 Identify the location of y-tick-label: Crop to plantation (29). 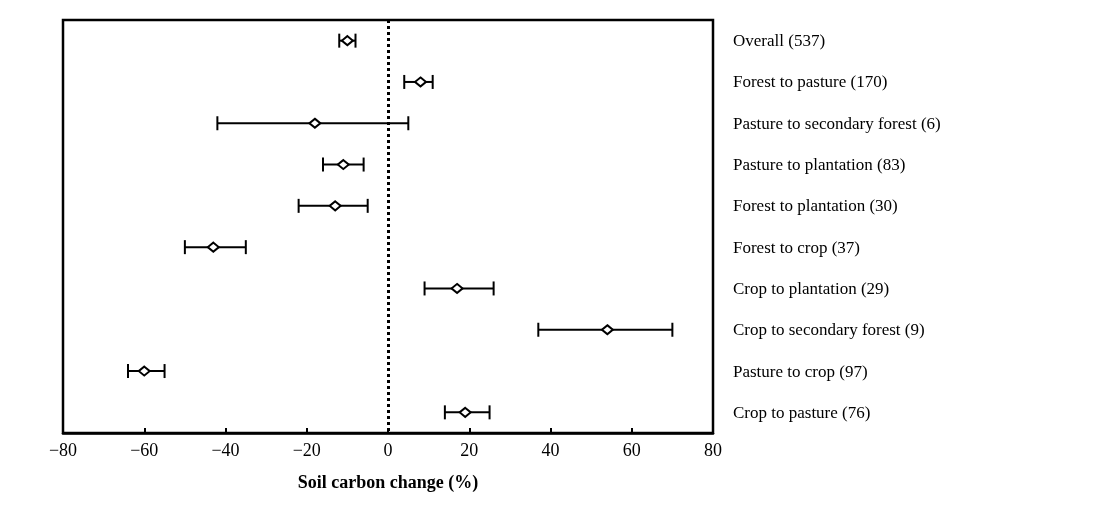
(811, 288).